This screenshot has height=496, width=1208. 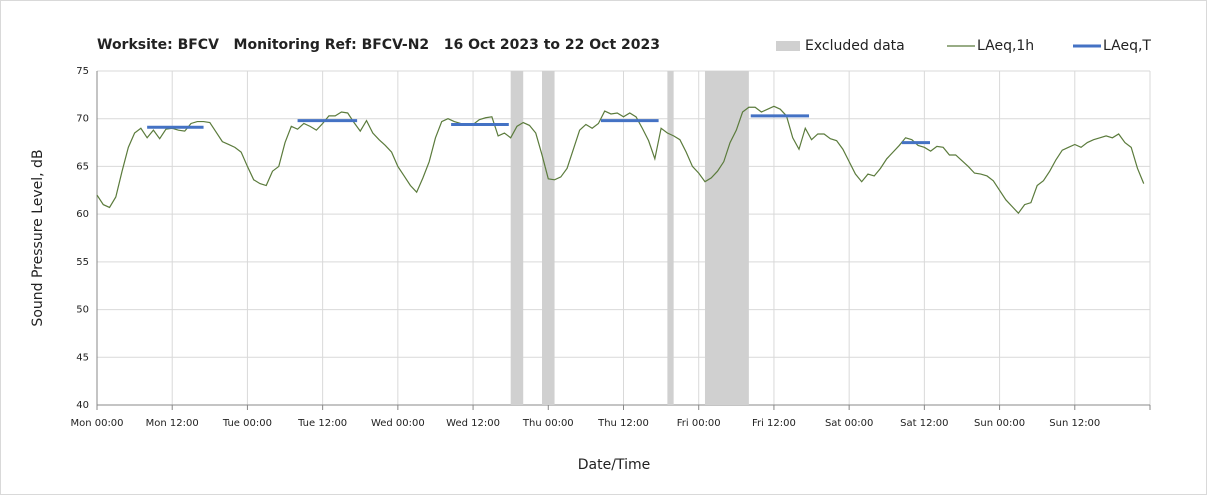 What do you see at coordinates (82, 119) in the screenshot?
I see `y-tick-label: 70` at bounding box center [82, 119].